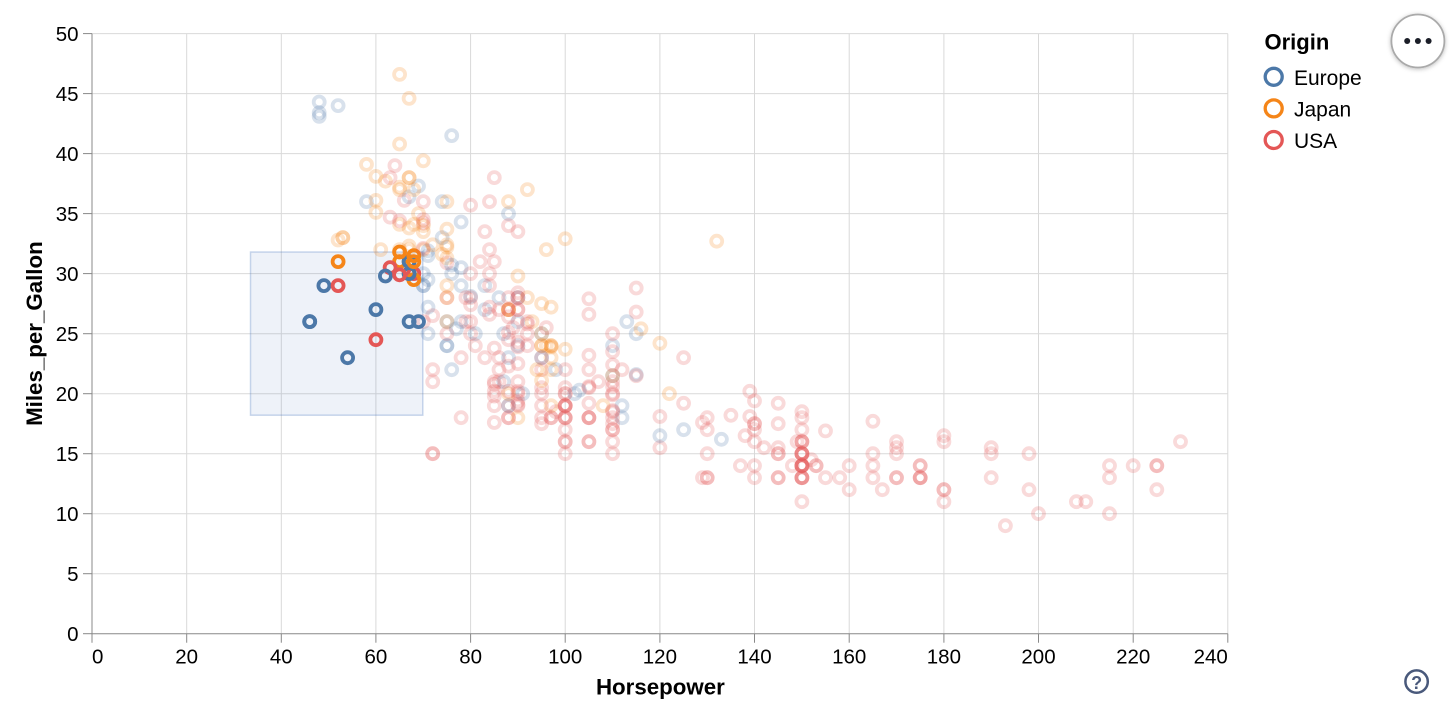  Describe the element at coordinates (72, 574) in the screenshot. I see `svg-text: 5` at that location.